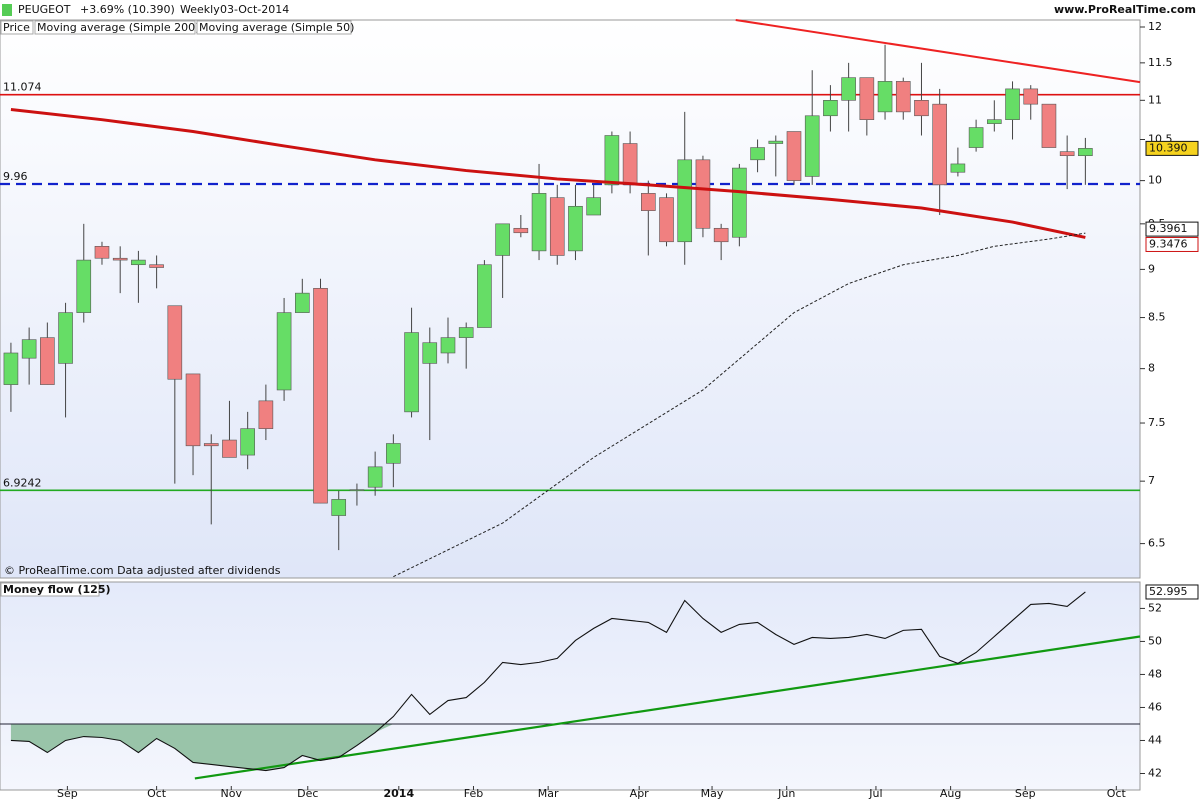  Describe the element at coordinates (1168, 243) in the screenshot. I see `ma-value-label: 9.3476` at that location.